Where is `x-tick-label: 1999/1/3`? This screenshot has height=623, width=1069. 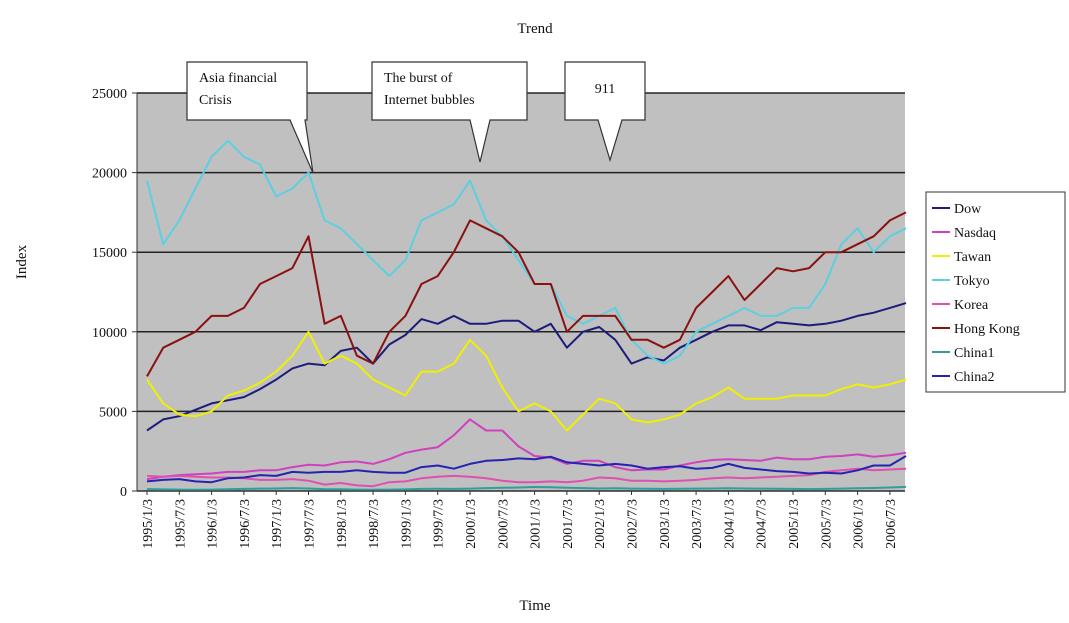 x-tick-label: 1999/1/3 is located at coordinates (406, 524).